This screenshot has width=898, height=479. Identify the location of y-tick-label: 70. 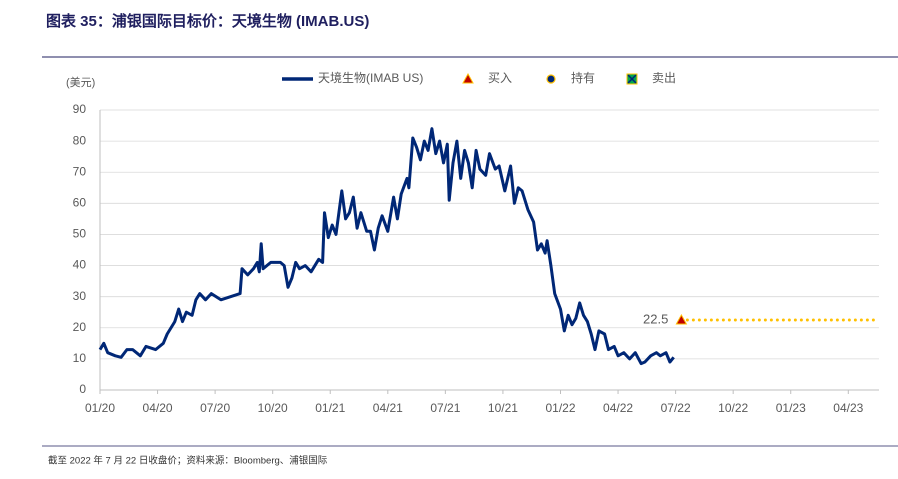
(80, 171).